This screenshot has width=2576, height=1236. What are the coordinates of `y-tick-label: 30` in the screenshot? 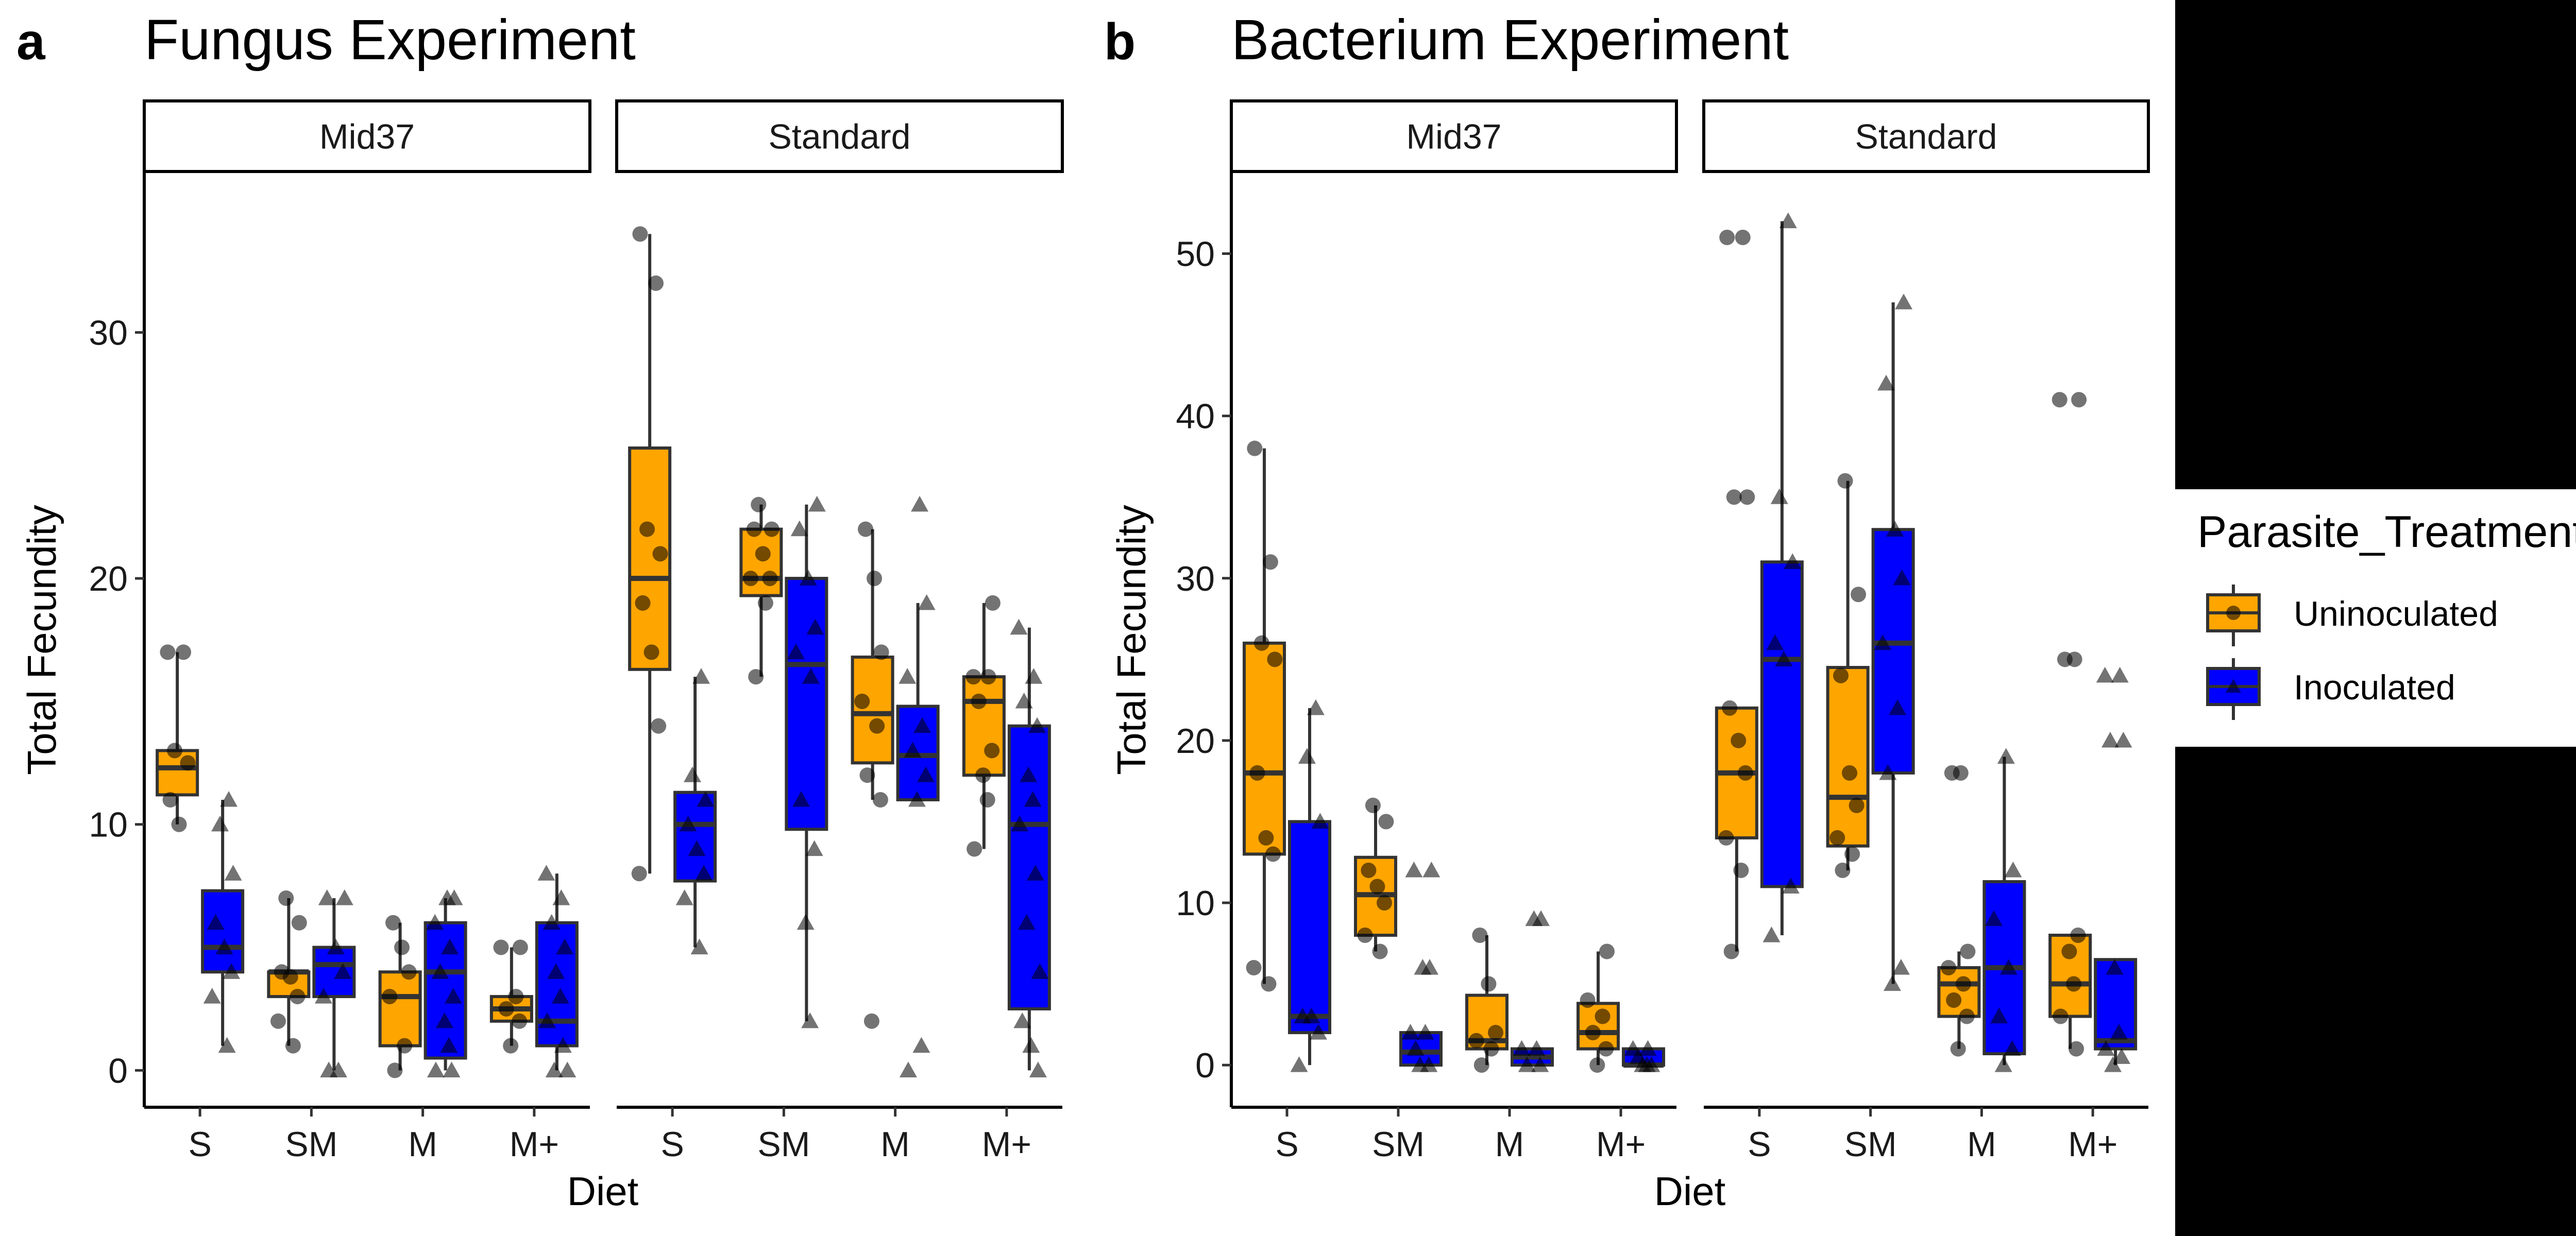 It's located at (1195, 578).